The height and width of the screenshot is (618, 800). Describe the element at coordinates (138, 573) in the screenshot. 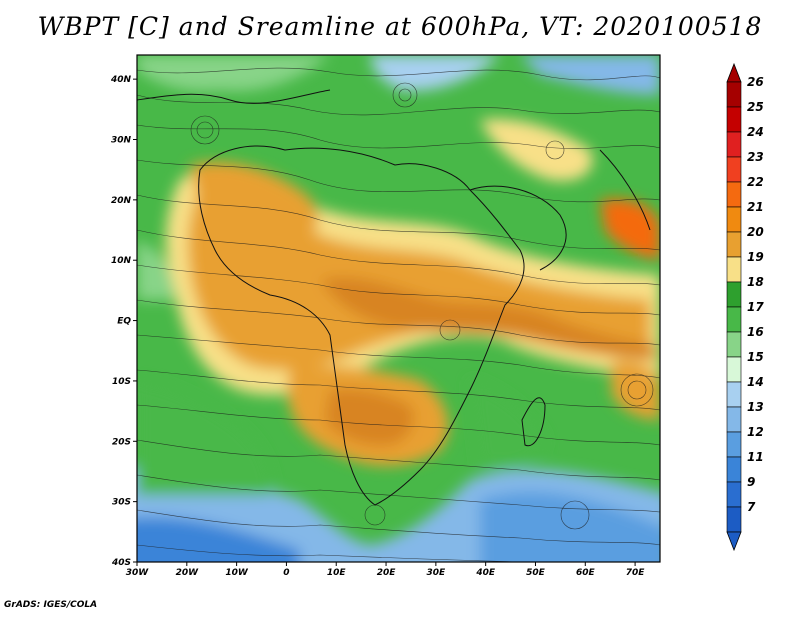

I see `lon-tick-label: 30W` at that location.